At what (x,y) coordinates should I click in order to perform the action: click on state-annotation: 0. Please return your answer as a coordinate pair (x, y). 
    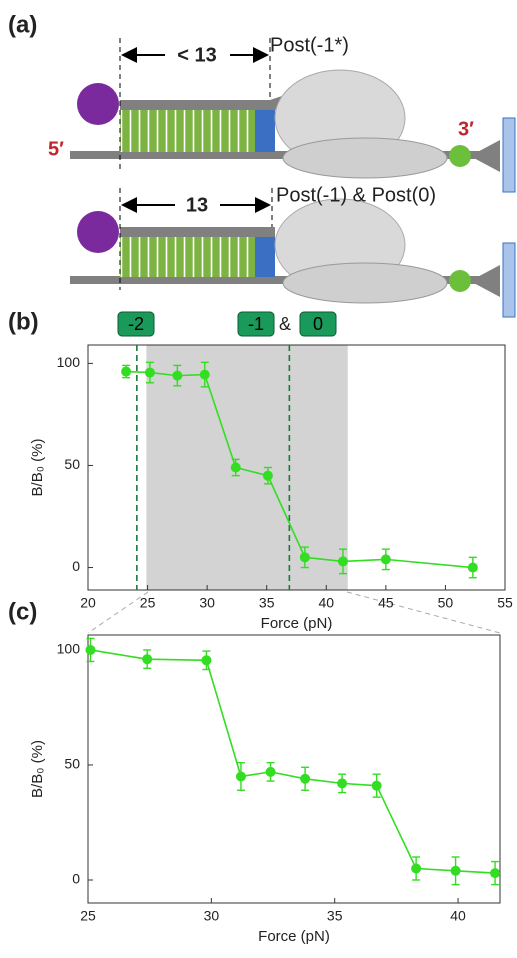
    Looking at the image, I should click on (318, 324).